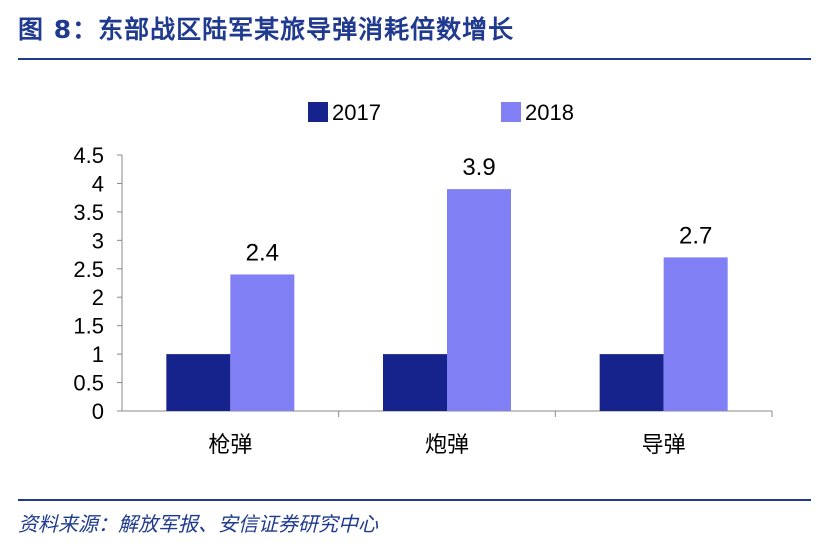  Describe the element at coordinates (88, 383) in the screenshot. I see `y-tick-label: 0.5` at that location.